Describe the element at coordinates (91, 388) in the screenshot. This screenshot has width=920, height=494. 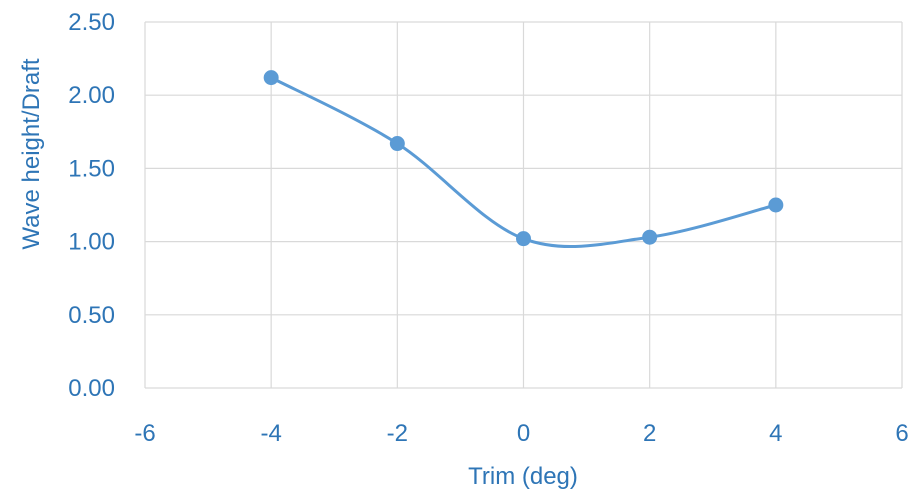
I see `y-tick-label: 0.00` at that location.